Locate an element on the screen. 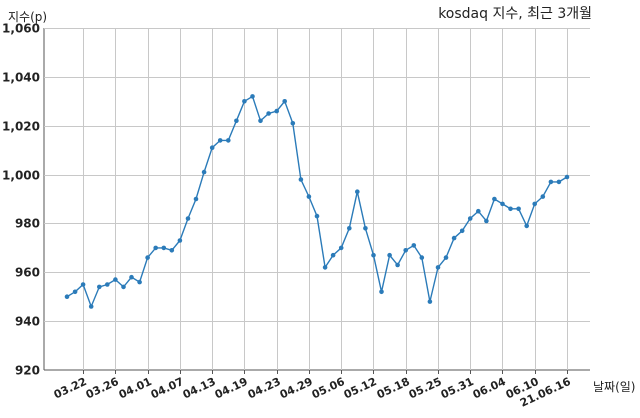 Image resolution: width=640 pixels, height=418 pixels. y-tick-label: 920 is located at coordinates (27, 371).